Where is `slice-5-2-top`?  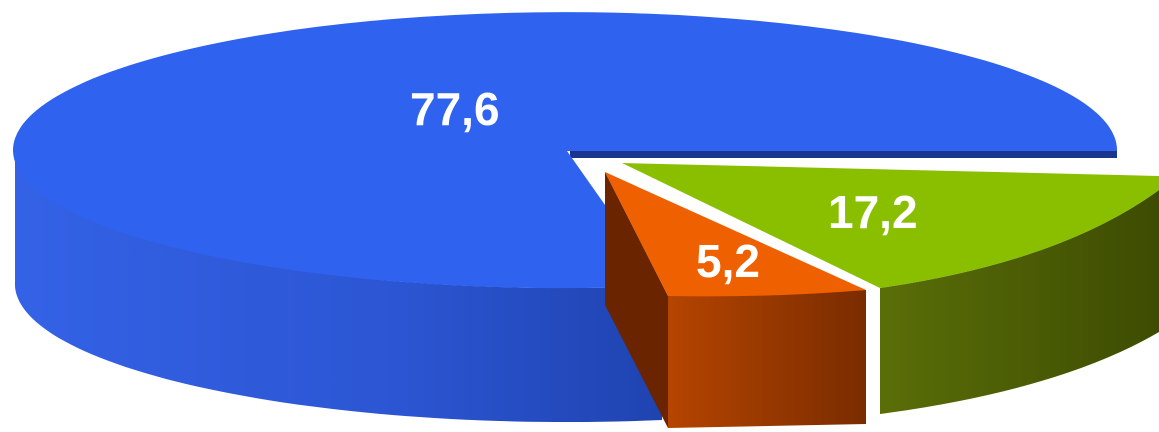
slice-5-2-top is located at coordinates (735, 234).